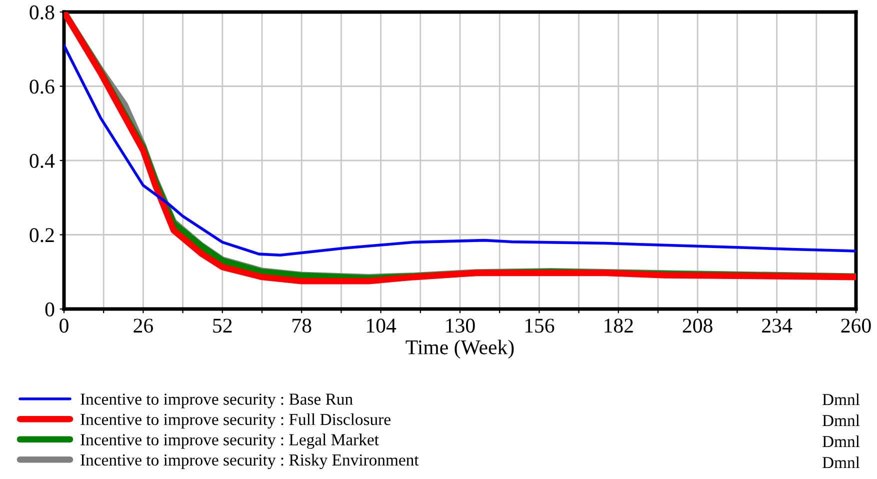 This screenshot has height=479, width=877. I want to click on x-tick-label: 182, so click(618, 325).